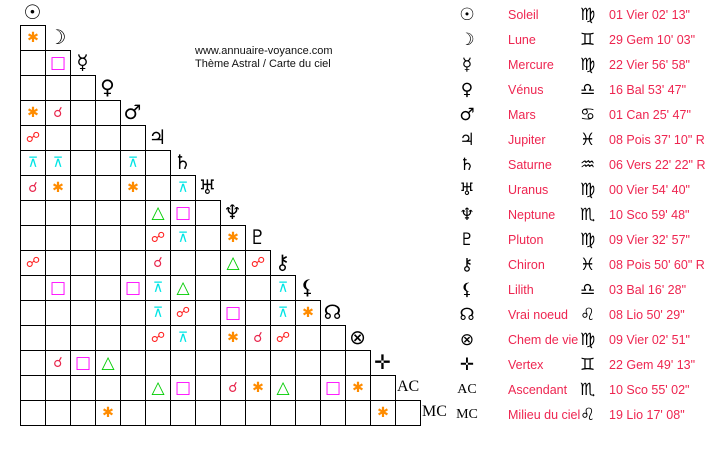  I want to click on zodiac-sign-icon: ♏, so click(588, 390).